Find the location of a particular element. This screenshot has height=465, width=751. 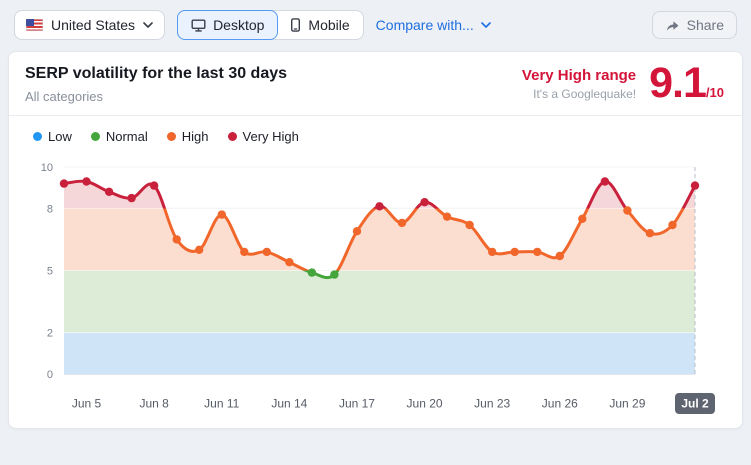

legend-label-low: Low is located at coordinates (60, 136).